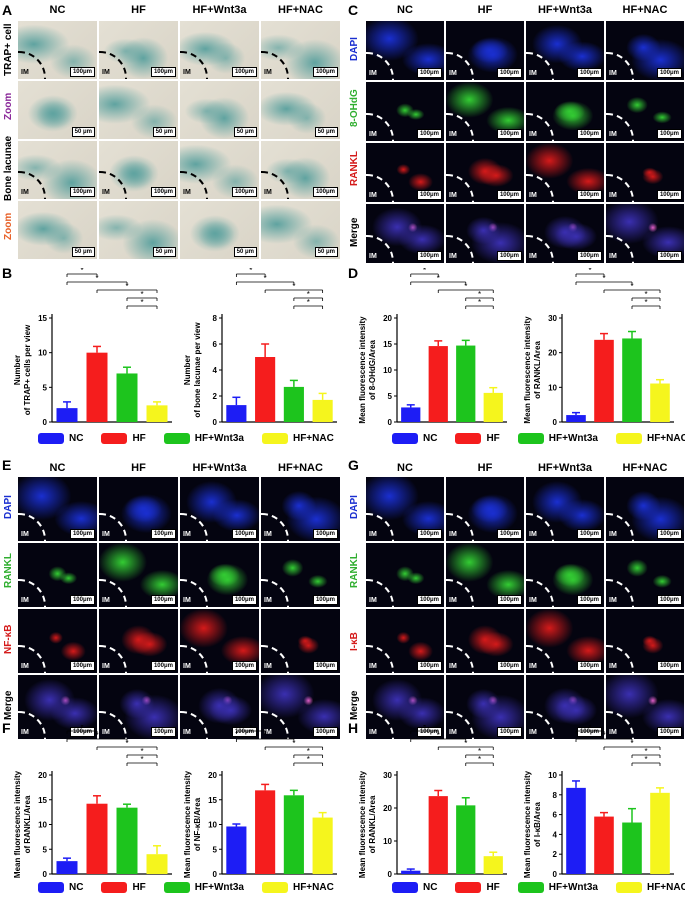 Image resolution: width=685 pixels, height=900 pixels. Describe the element at coordinates (354, 108) in the screenshot. I see `row-label-8-ohdg: 8-OHdG` at that location.